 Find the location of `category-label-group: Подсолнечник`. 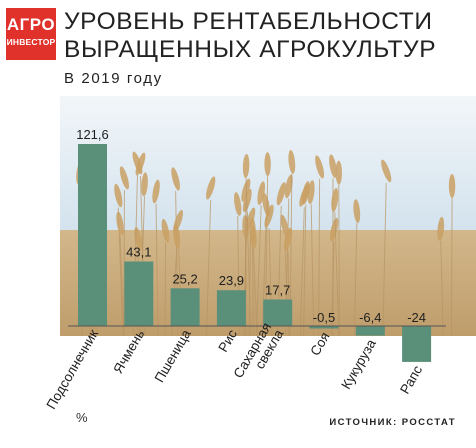

category-label-group: Подсолнечник is located at coordinates (72, 369).